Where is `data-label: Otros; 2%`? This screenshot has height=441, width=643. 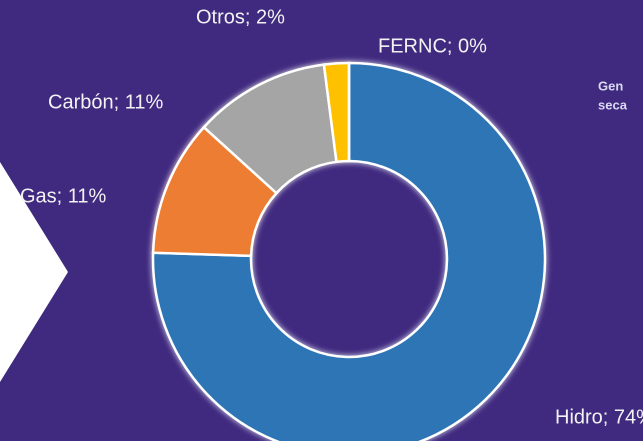
data-label: Otros; 2% is located at coordinates (240, 17).